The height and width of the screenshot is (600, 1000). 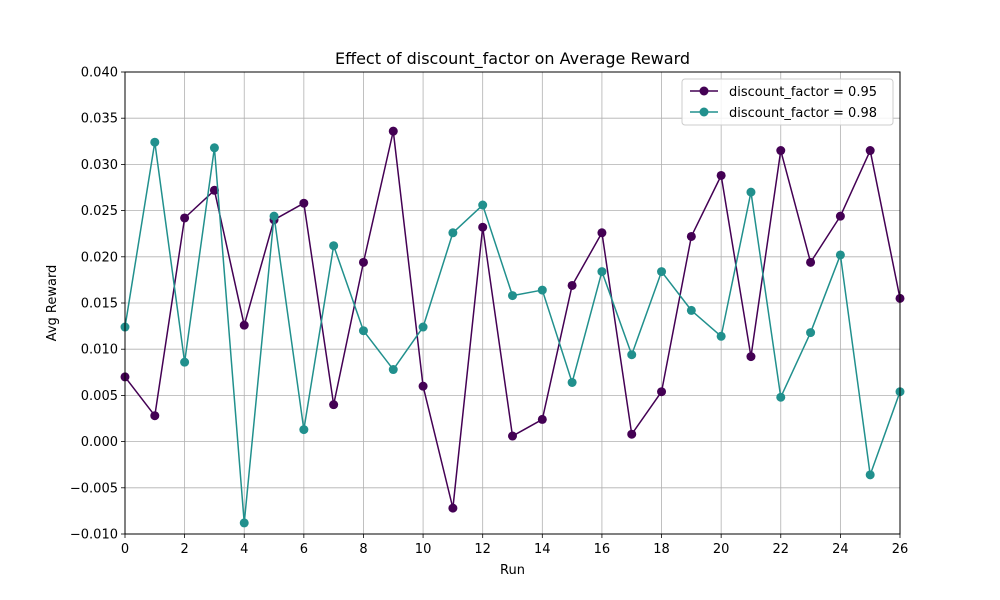 What do you see at coordinates (661, 549) in the screenshot?
I see `x-tick-label: 18` at bounding box center [661, 549].